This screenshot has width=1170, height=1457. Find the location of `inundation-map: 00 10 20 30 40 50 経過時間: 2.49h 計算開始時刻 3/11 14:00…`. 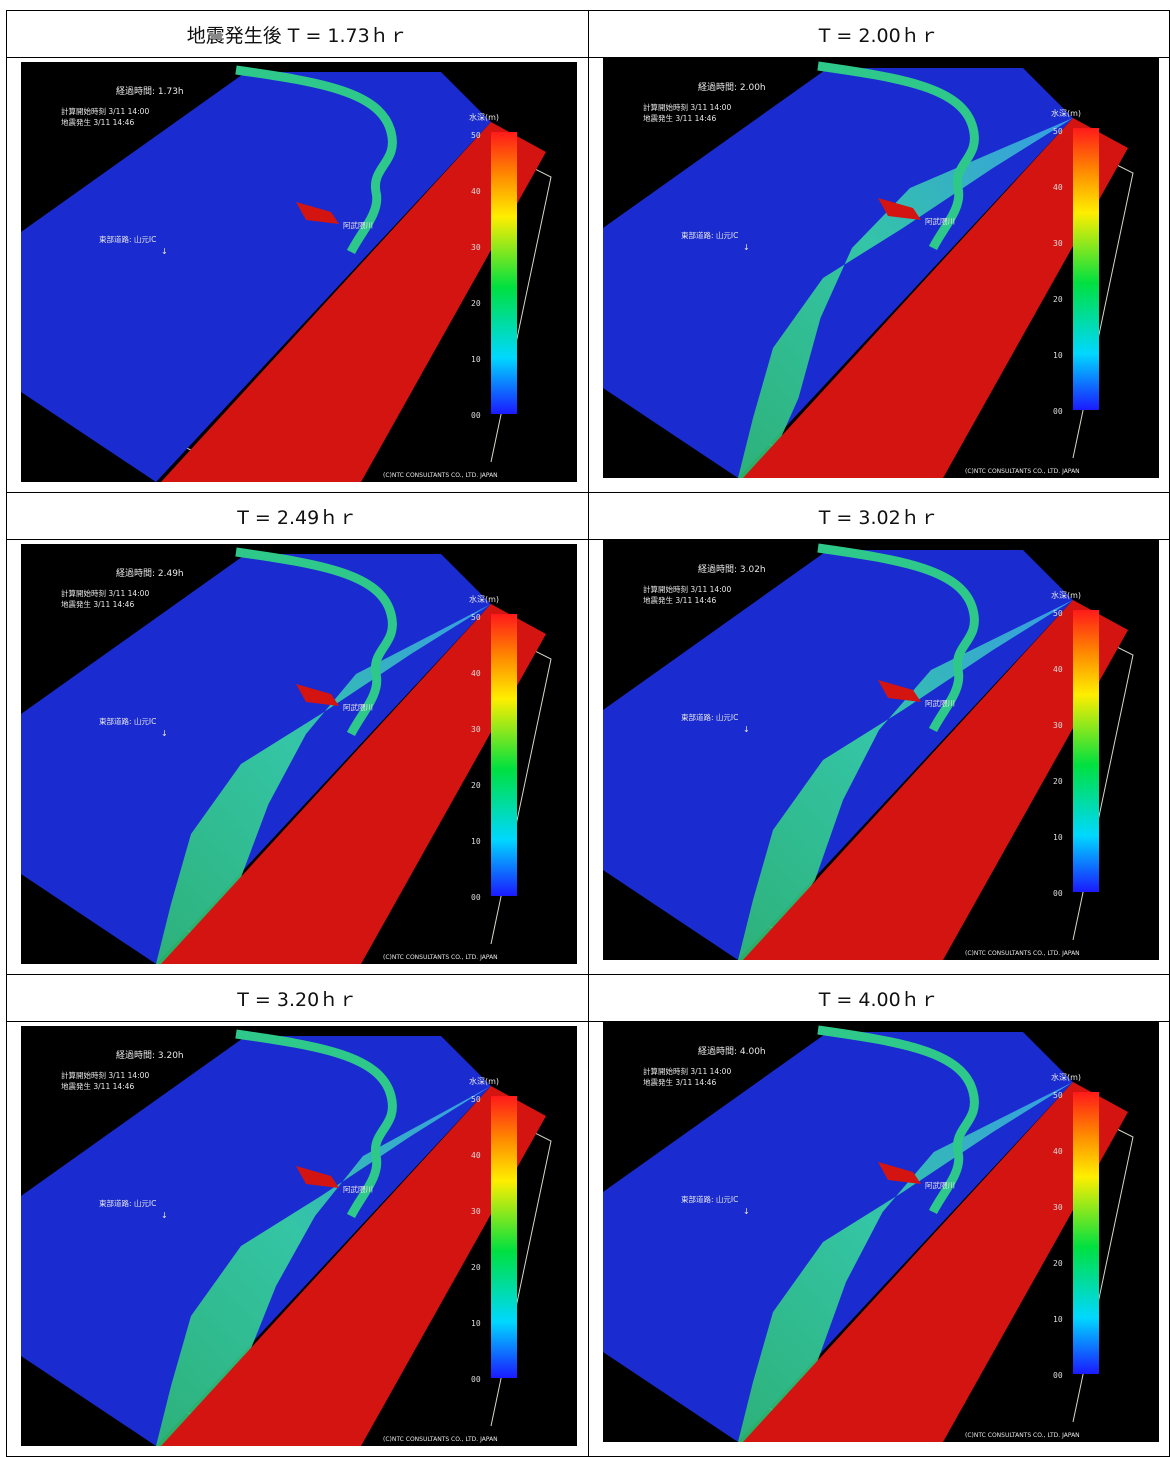

inundation-map: 00 10 20 30 40 50 経過時間: 2.49h 計算開始時刻 3/11 14:00… is located at coordinates (299, 754).